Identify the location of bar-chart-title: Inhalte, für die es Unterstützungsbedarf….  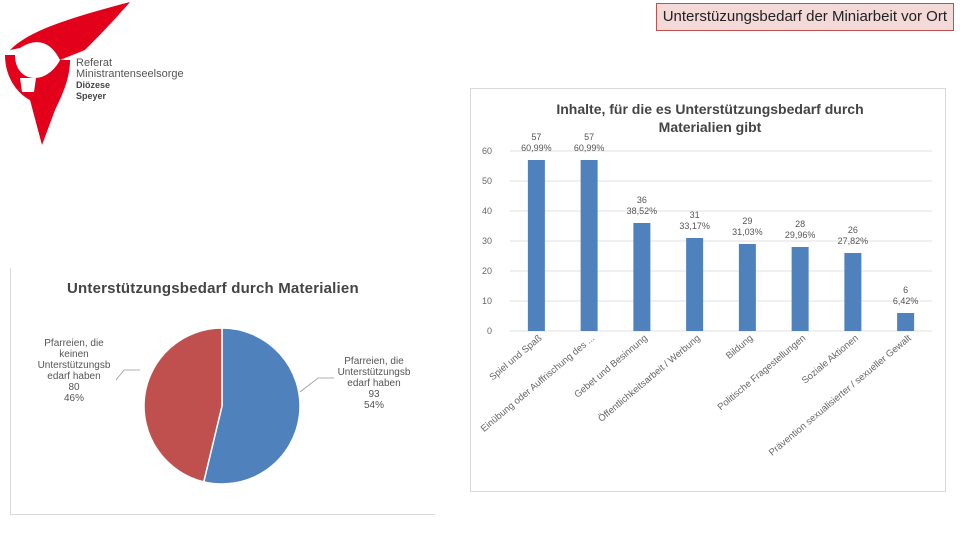
(710, 118).